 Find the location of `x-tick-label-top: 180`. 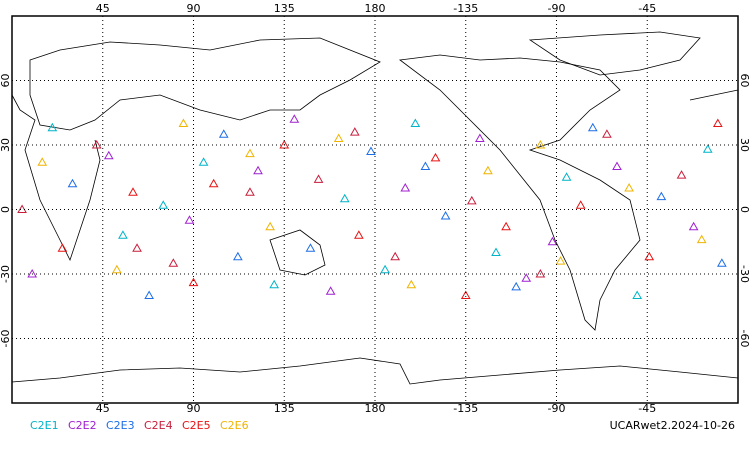

x-tick-label-top: 180 is located at coordinates (375, 8).